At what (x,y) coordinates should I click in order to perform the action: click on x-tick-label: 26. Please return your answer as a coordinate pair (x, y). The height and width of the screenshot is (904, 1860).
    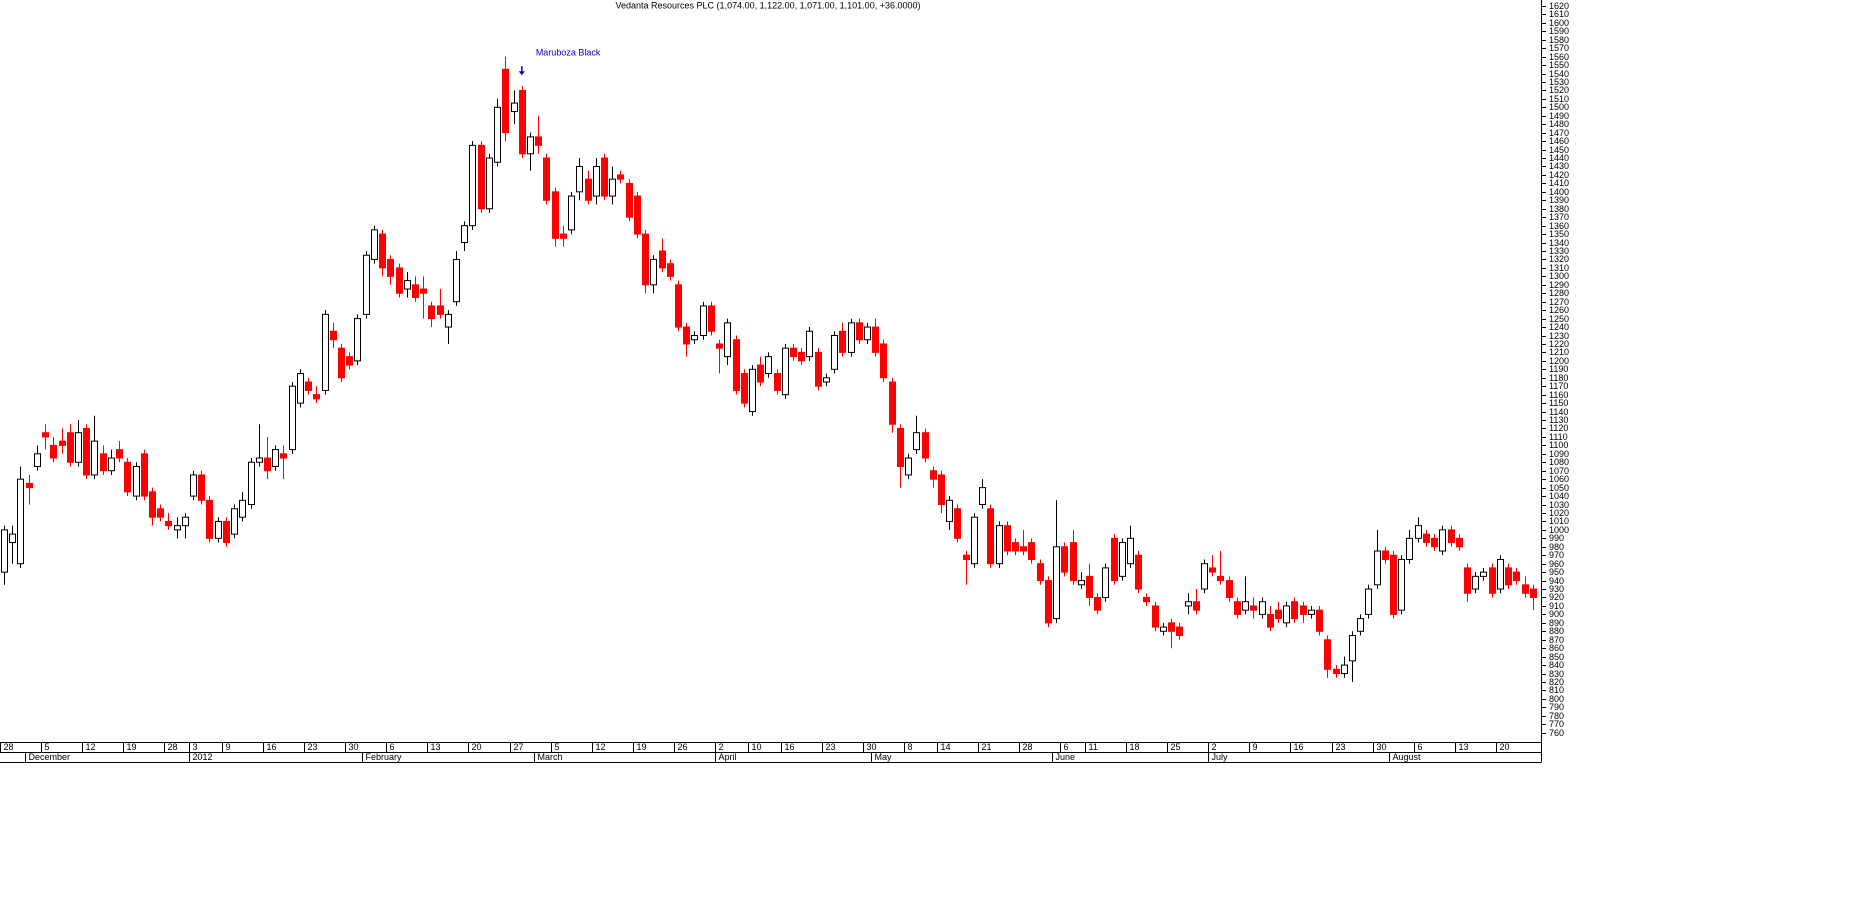
    Looking at the image, I should click on (683, 747).